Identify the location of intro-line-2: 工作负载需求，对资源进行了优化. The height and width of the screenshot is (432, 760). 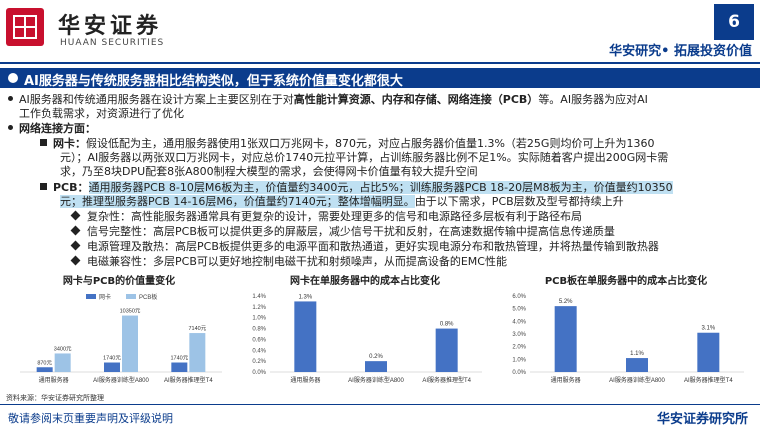
(101, 113).